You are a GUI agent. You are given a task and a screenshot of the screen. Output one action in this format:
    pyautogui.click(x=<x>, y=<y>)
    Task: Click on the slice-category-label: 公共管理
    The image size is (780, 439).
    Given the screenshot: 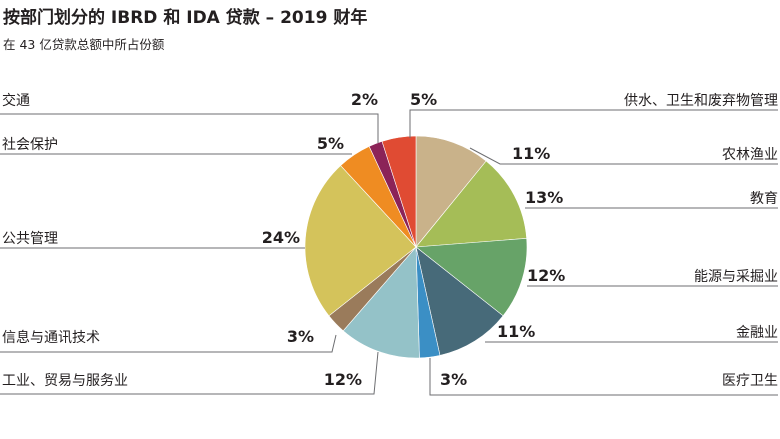 What is the action you would take?
    pyautogui.click(x=30, y=239)
    